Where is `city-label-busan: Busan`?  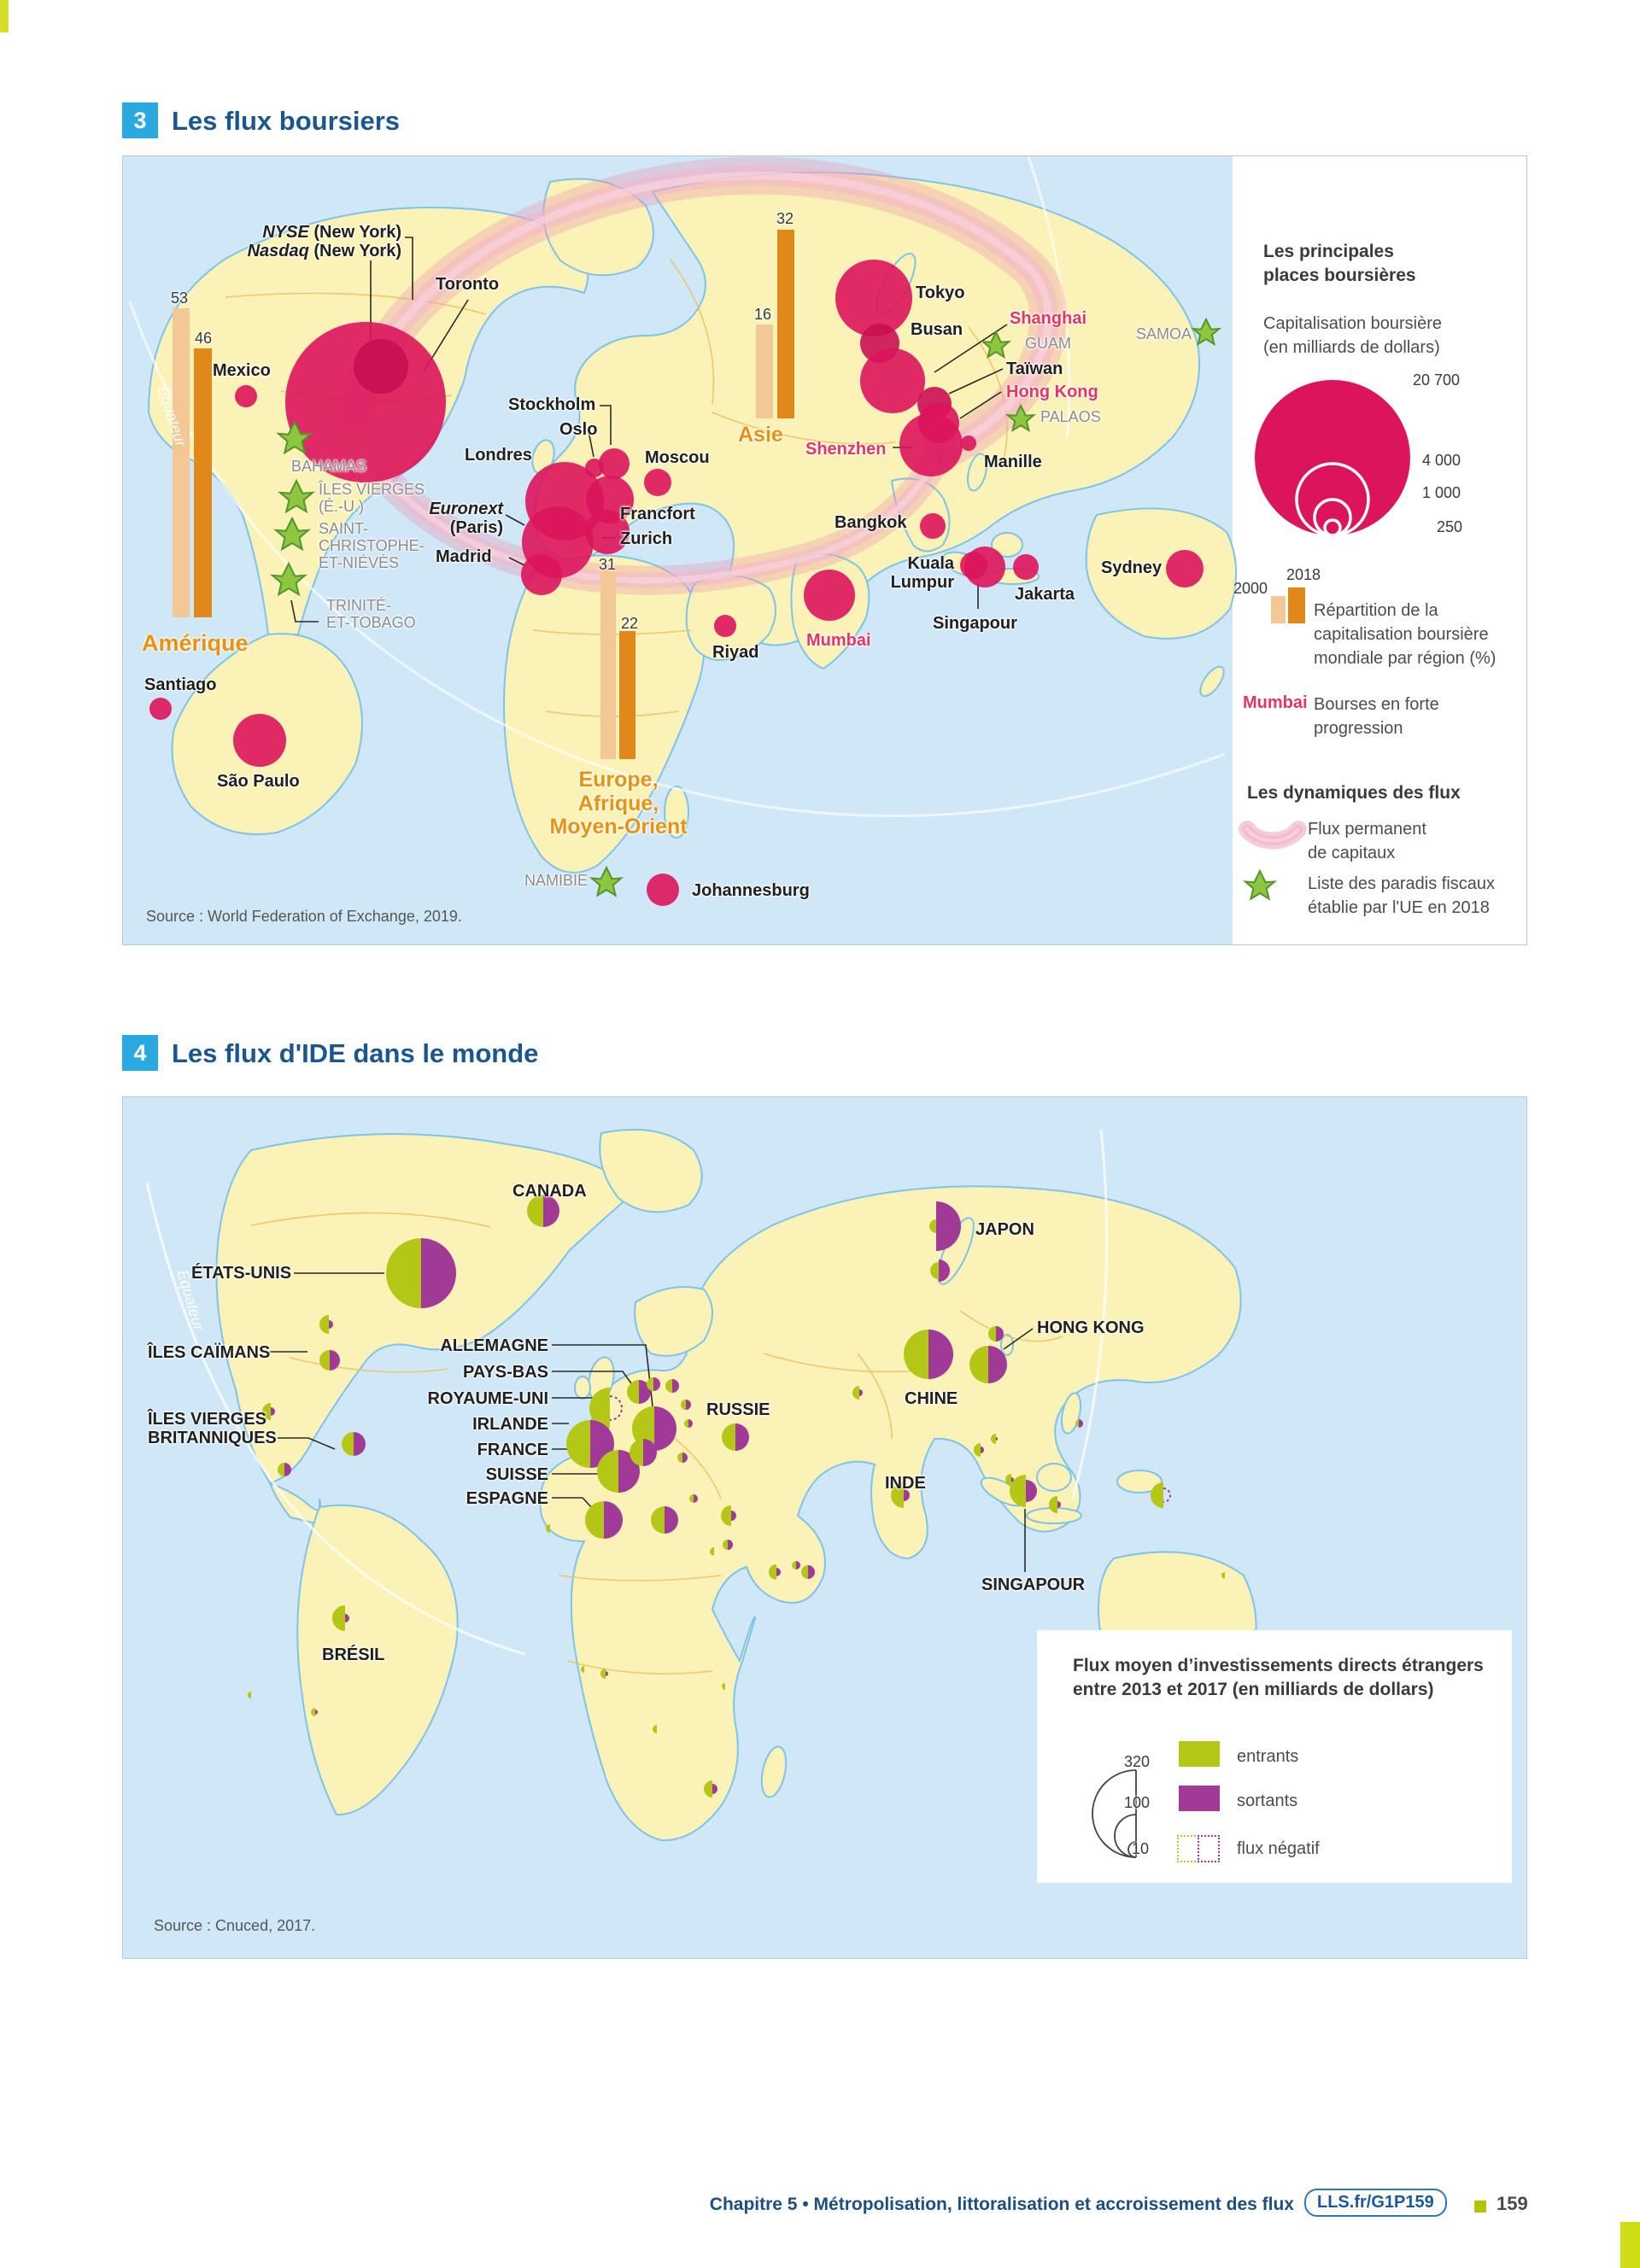 city-label-busan: Busan is located at coordinates (937, 329).